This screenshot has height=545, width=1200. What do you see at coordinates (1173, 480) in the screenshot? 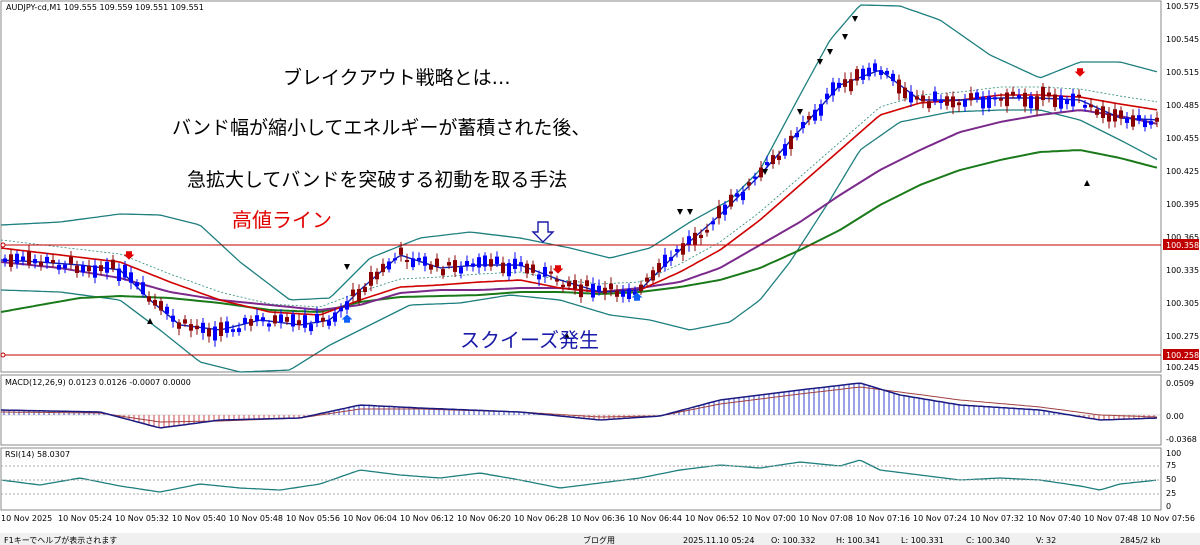
I see `rsi-axis: 100 75 50 25 0` at bounding box center [1173, 480].